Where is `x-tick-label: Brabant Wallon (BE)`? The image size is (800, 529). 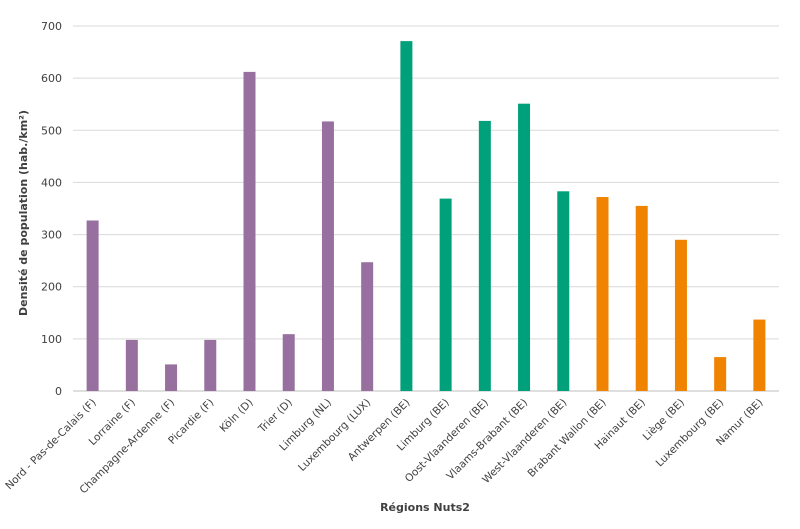 x-tick-label: Brabant Wallon (BE) is located at coordinates (566, 438).